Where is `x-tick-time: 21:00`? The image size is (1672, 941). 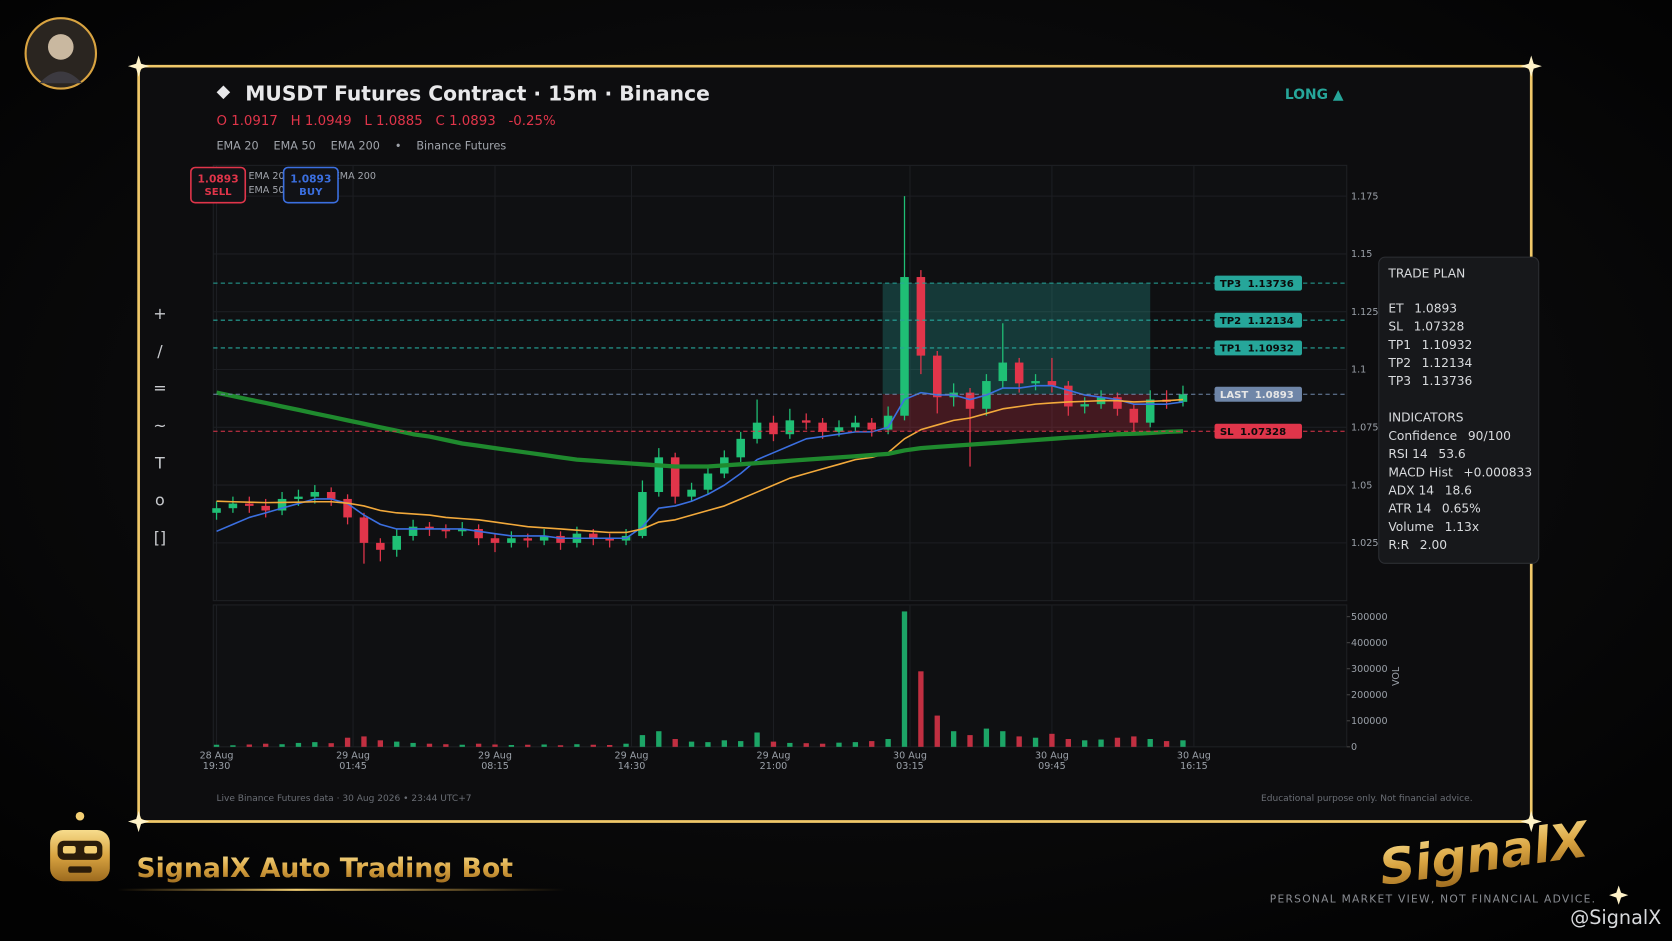
x-tick-time: 21:00 is located at coordinates (774, 766).